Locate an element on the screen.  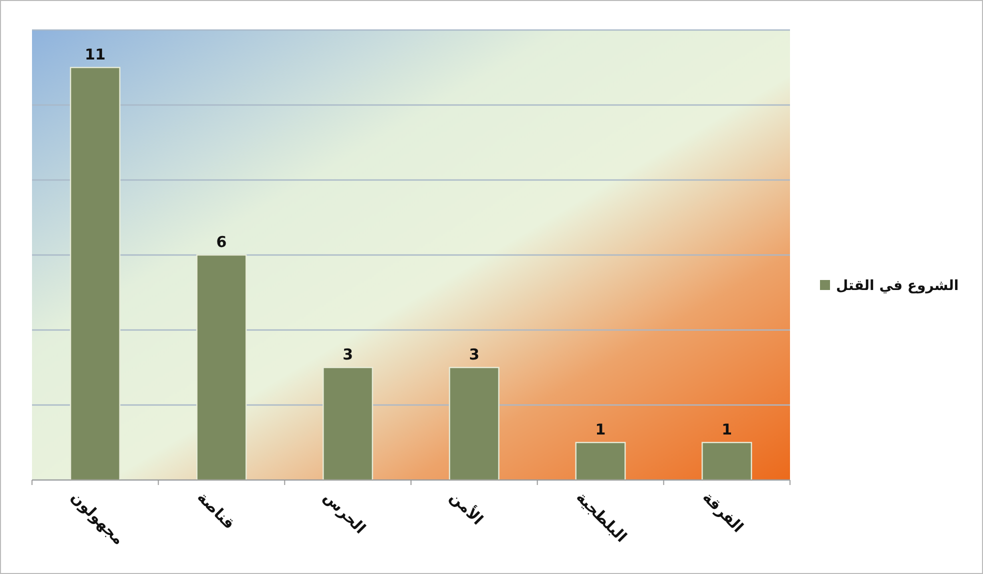
x-tick-label: الحرس is located at coordinates (345, 513).